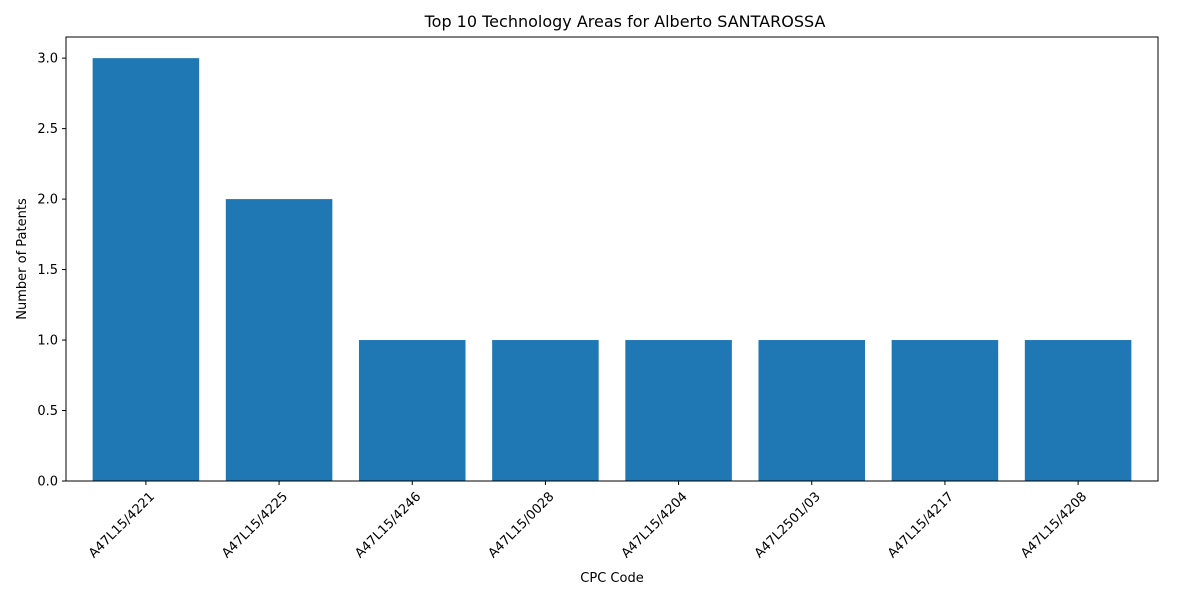 This screenshot has width=1200, height=600. What do you see at coordinates (47, 411) in the screenshot?
I see `y-tick-label: 0.5` at bounding box center [47, 411].